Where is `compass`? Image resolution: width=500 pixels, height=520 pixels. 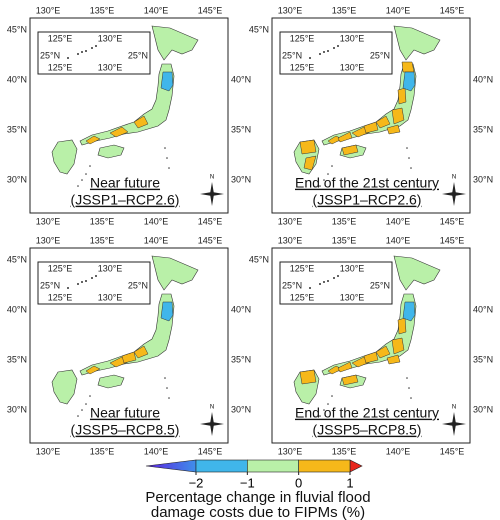 compass is located at coordinates (454, 424).